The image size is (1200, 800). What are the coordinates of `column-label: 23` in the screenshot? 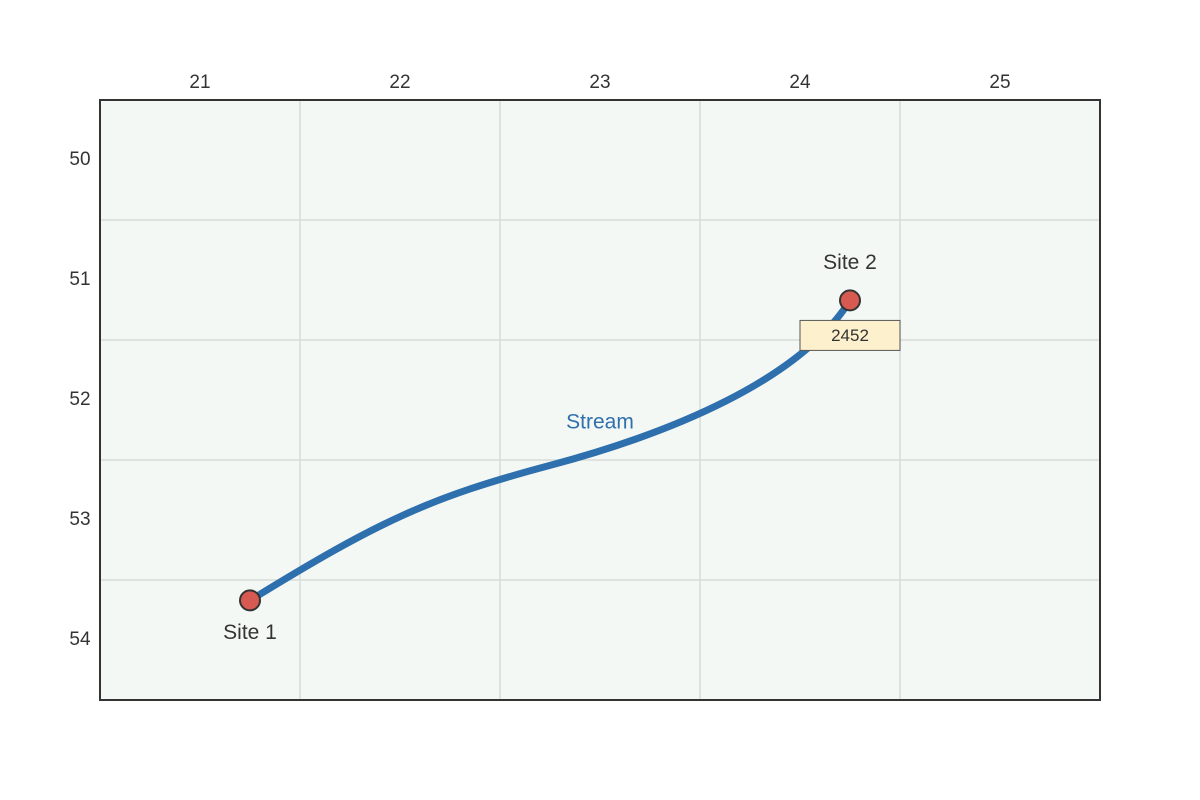 It's located at (599, 82).